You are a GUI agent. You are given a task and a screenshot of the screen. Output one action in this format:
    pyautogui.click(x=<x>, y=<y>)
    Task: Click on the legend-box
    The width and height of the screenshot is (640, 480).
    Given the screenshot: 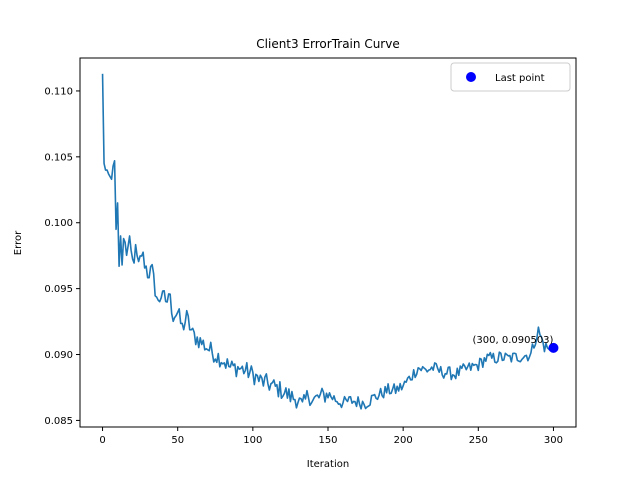 What is the action you would take?
    pyautogui.click(x=510, y=77)
    